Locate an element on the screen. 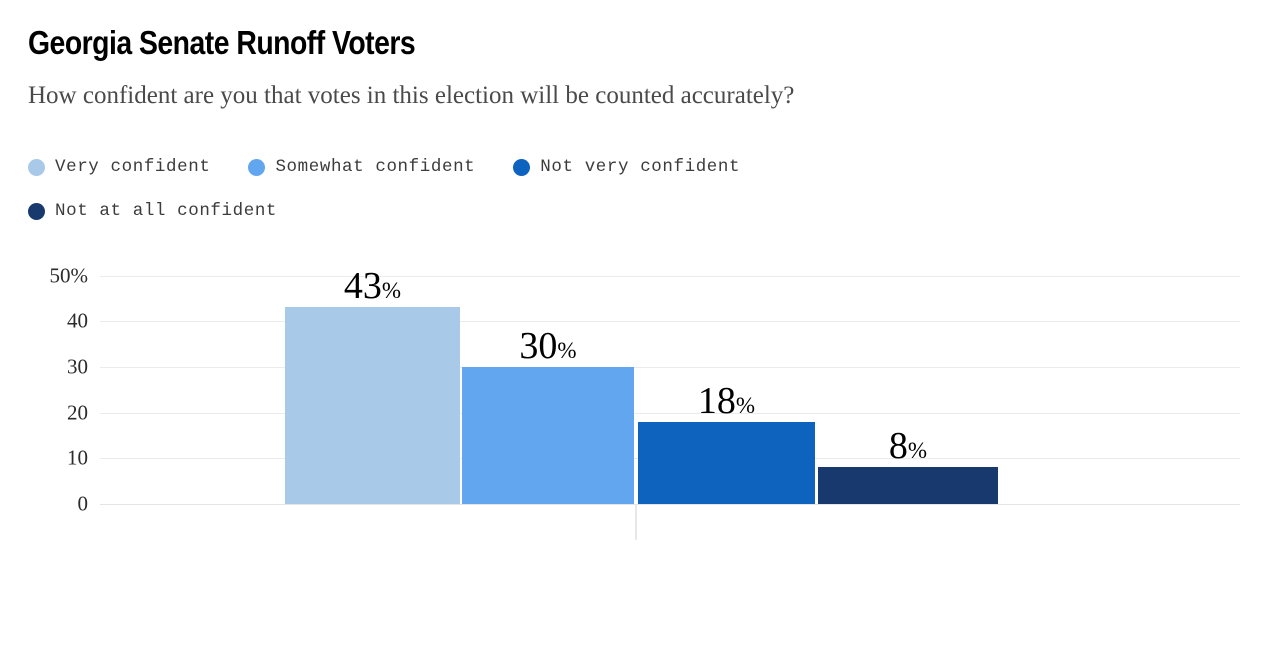  legend-item-somewhat-confident: Somewhat confident is located at coordinates (361, 167).